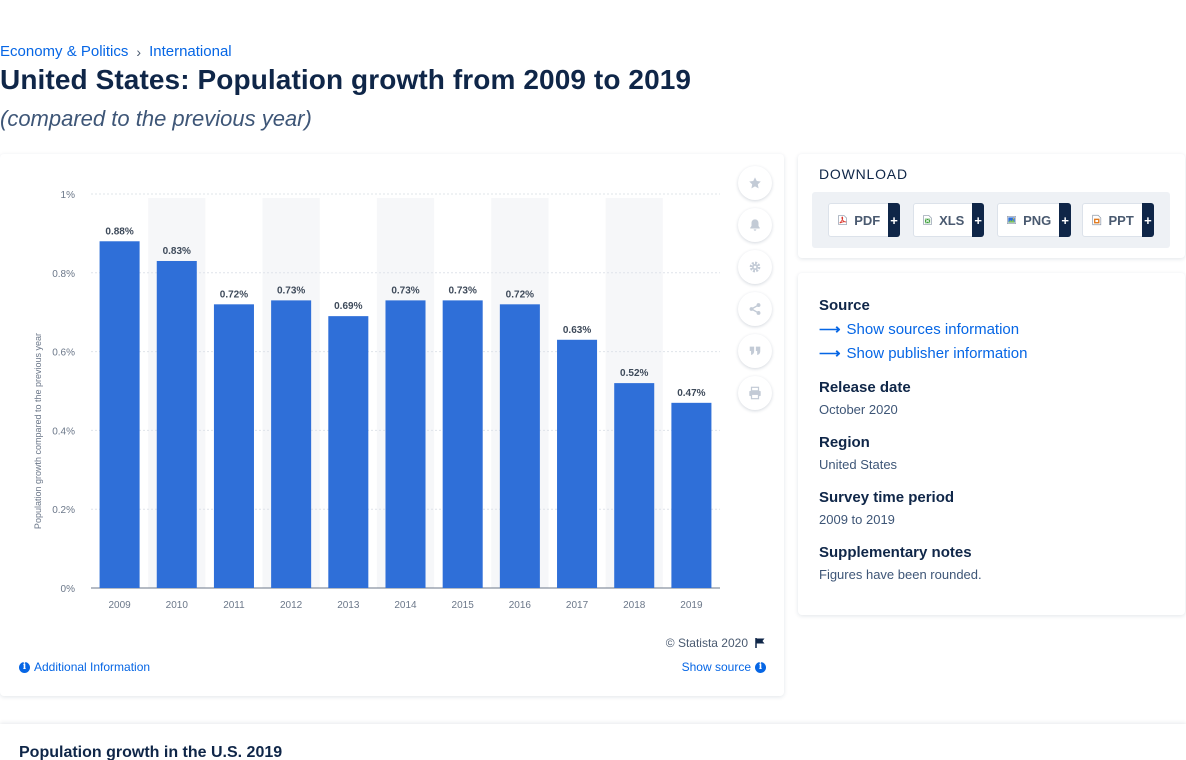  I want to click on download-pdf-plus: +, so click(894, 220).